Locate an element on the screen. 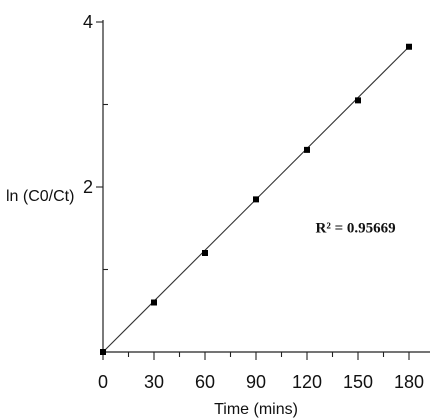  x-tick-label: 30 is located at coordinates (154, 382).